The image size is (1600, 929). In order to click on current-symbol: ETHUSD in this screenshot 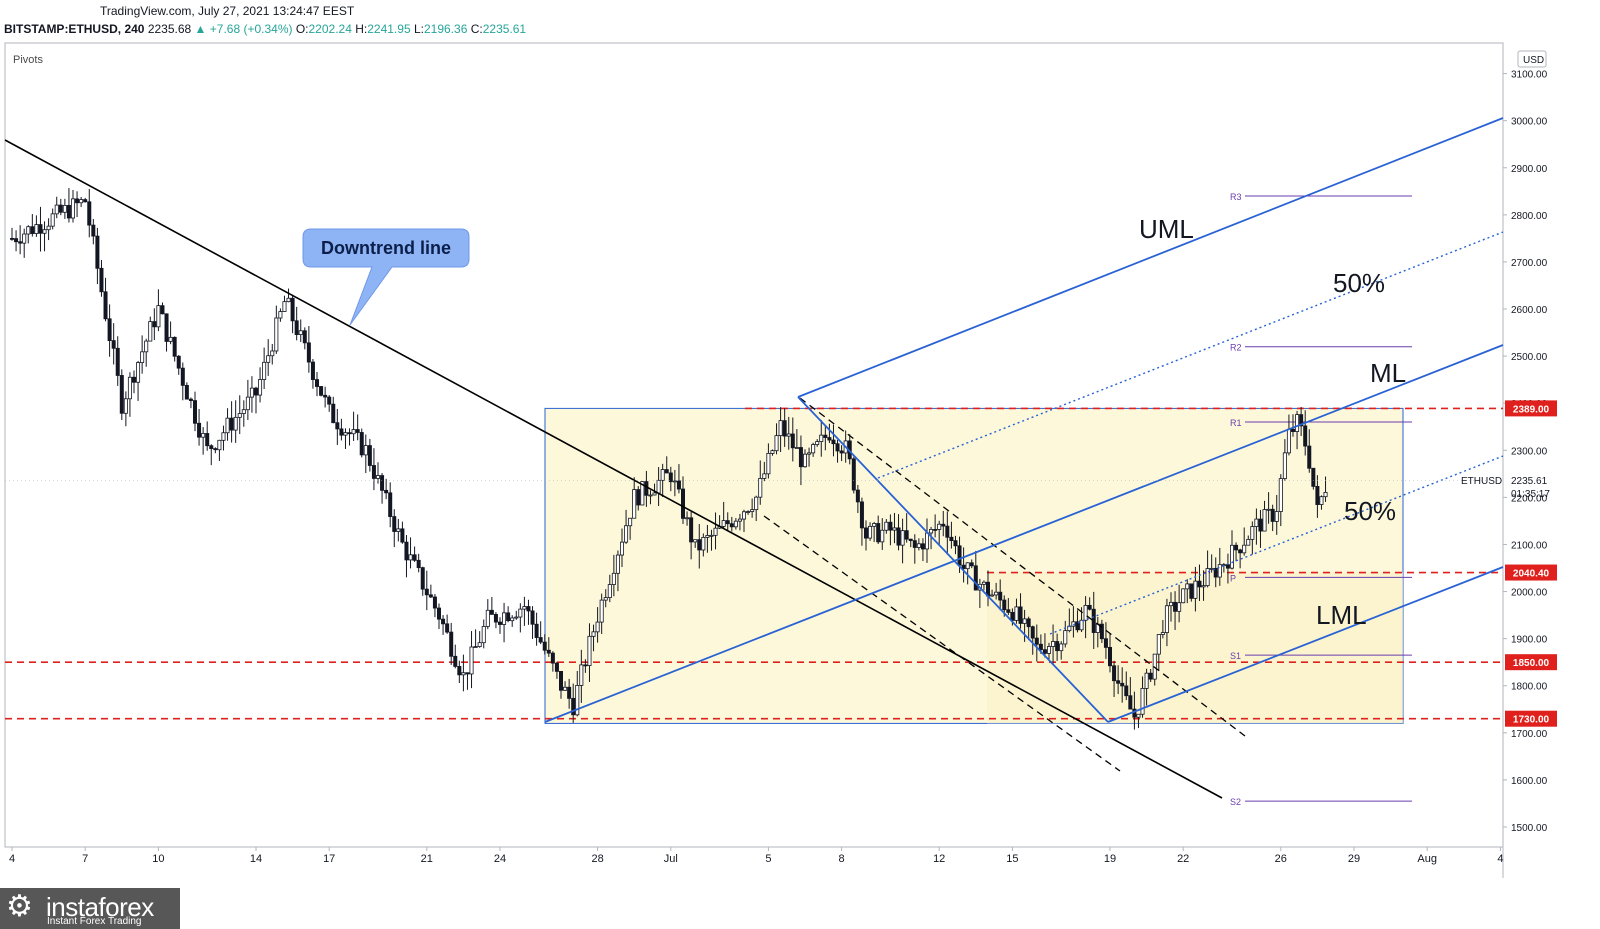, I will do `click(1481, 481)`.